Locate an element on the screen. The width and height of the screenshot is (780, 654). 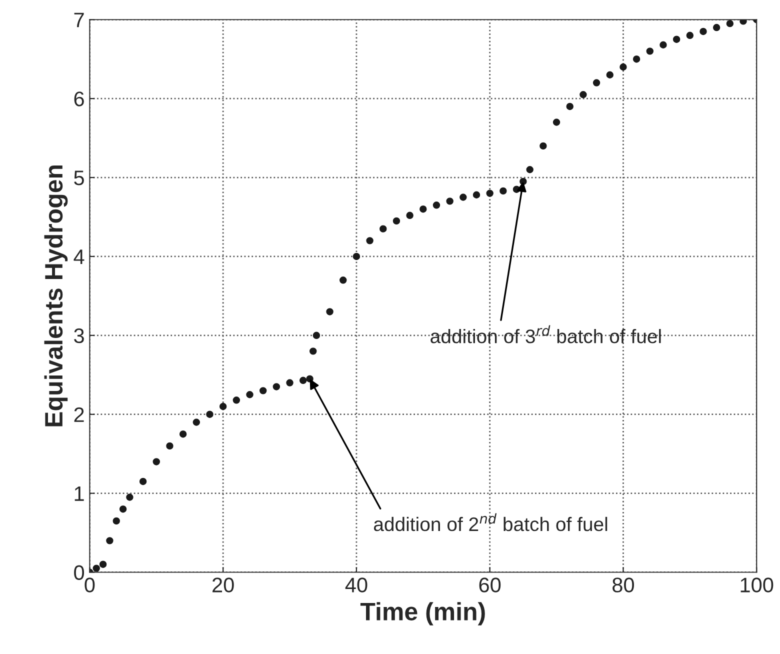
x-axis-title: Time (min) is located at coordinates (422, 614).